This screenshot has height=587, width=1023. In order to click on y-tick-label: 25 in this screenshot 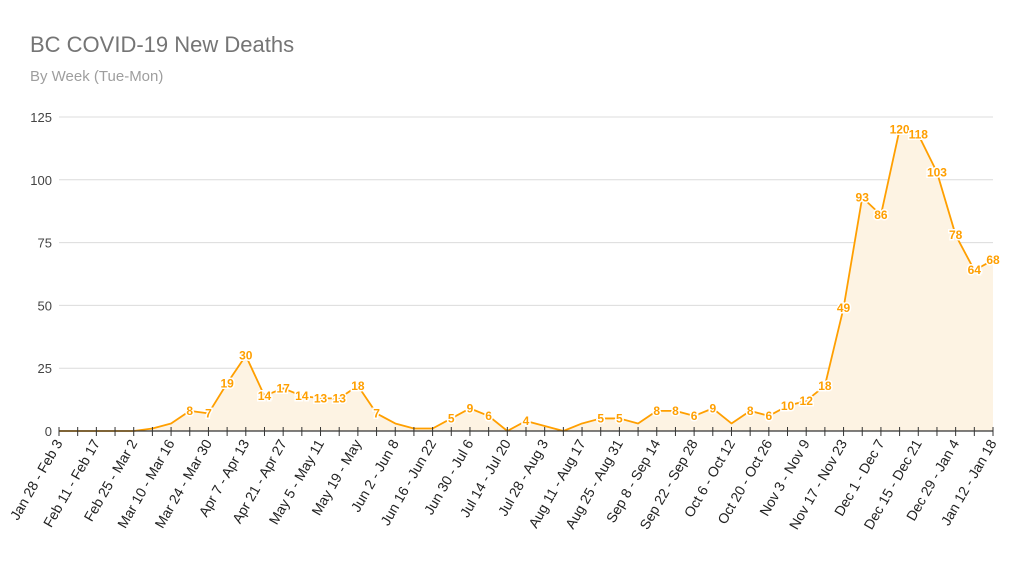, I will do `click(45, 368)`.